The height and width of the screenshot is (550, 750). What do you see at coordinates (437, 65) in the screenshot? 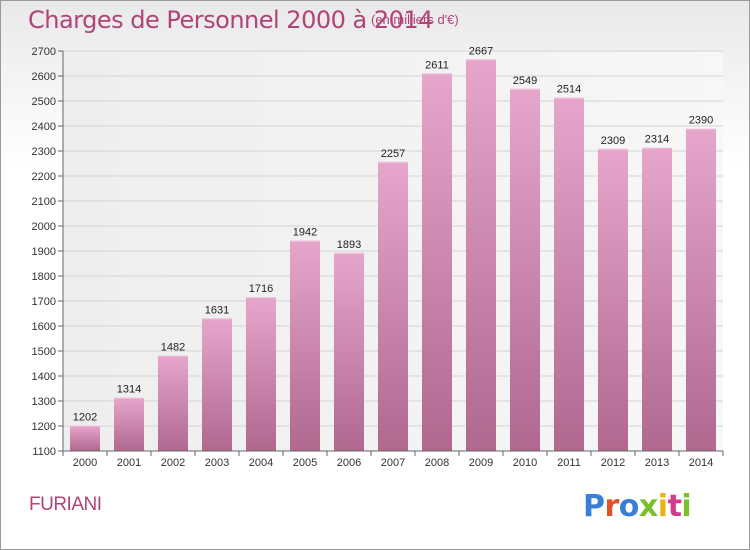
I see `data-label: 2611` at bounding box center [437, 65].